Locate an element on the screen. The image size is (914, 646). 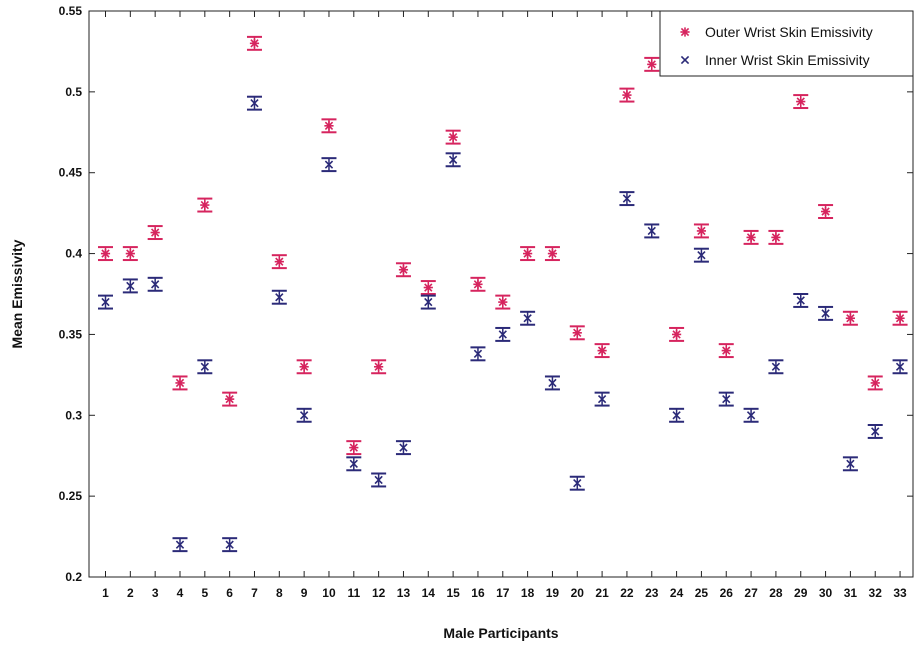
legend-marker-glyph-stroke is located at coordinates (685, 60).